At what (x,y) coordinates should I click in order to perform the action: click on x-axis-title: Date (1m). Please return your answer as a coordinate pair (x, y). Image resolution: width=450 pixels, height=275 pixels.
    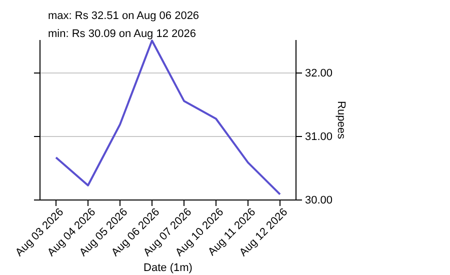
    Looking at the image, I should click on (168, 268).